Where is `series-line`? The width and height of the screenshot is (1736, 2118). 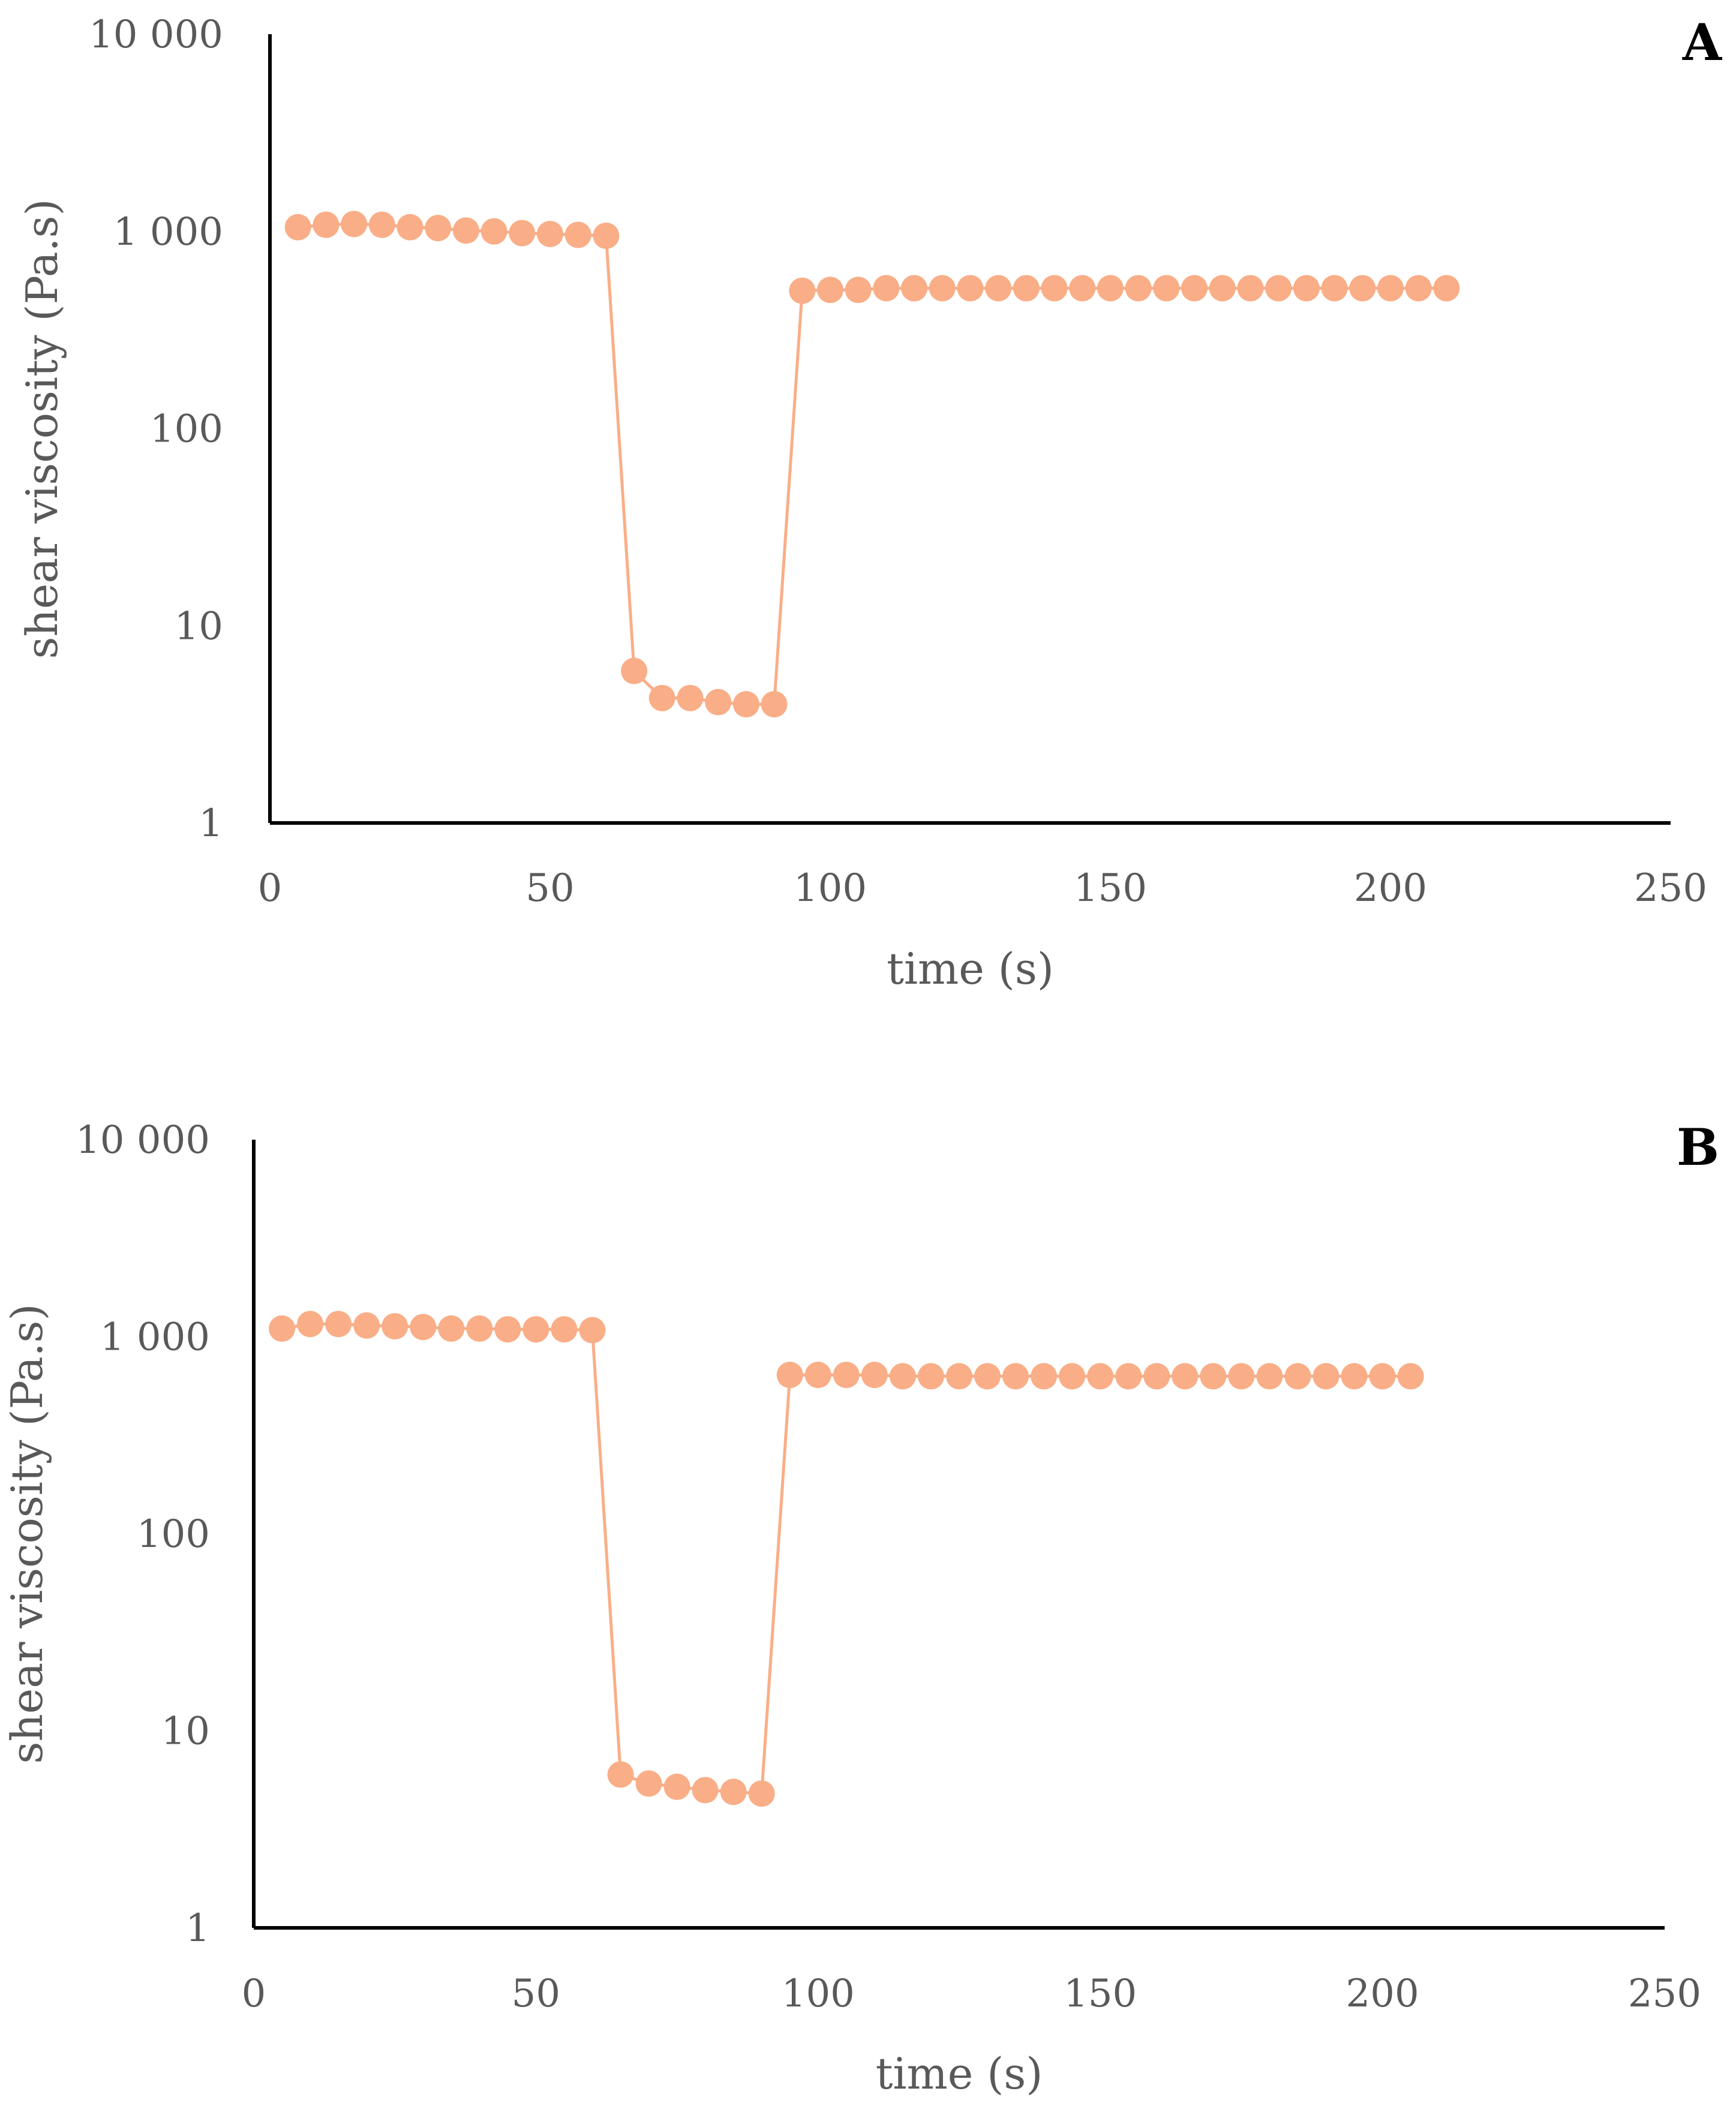
series-line is located at coordinates (846, 1558).